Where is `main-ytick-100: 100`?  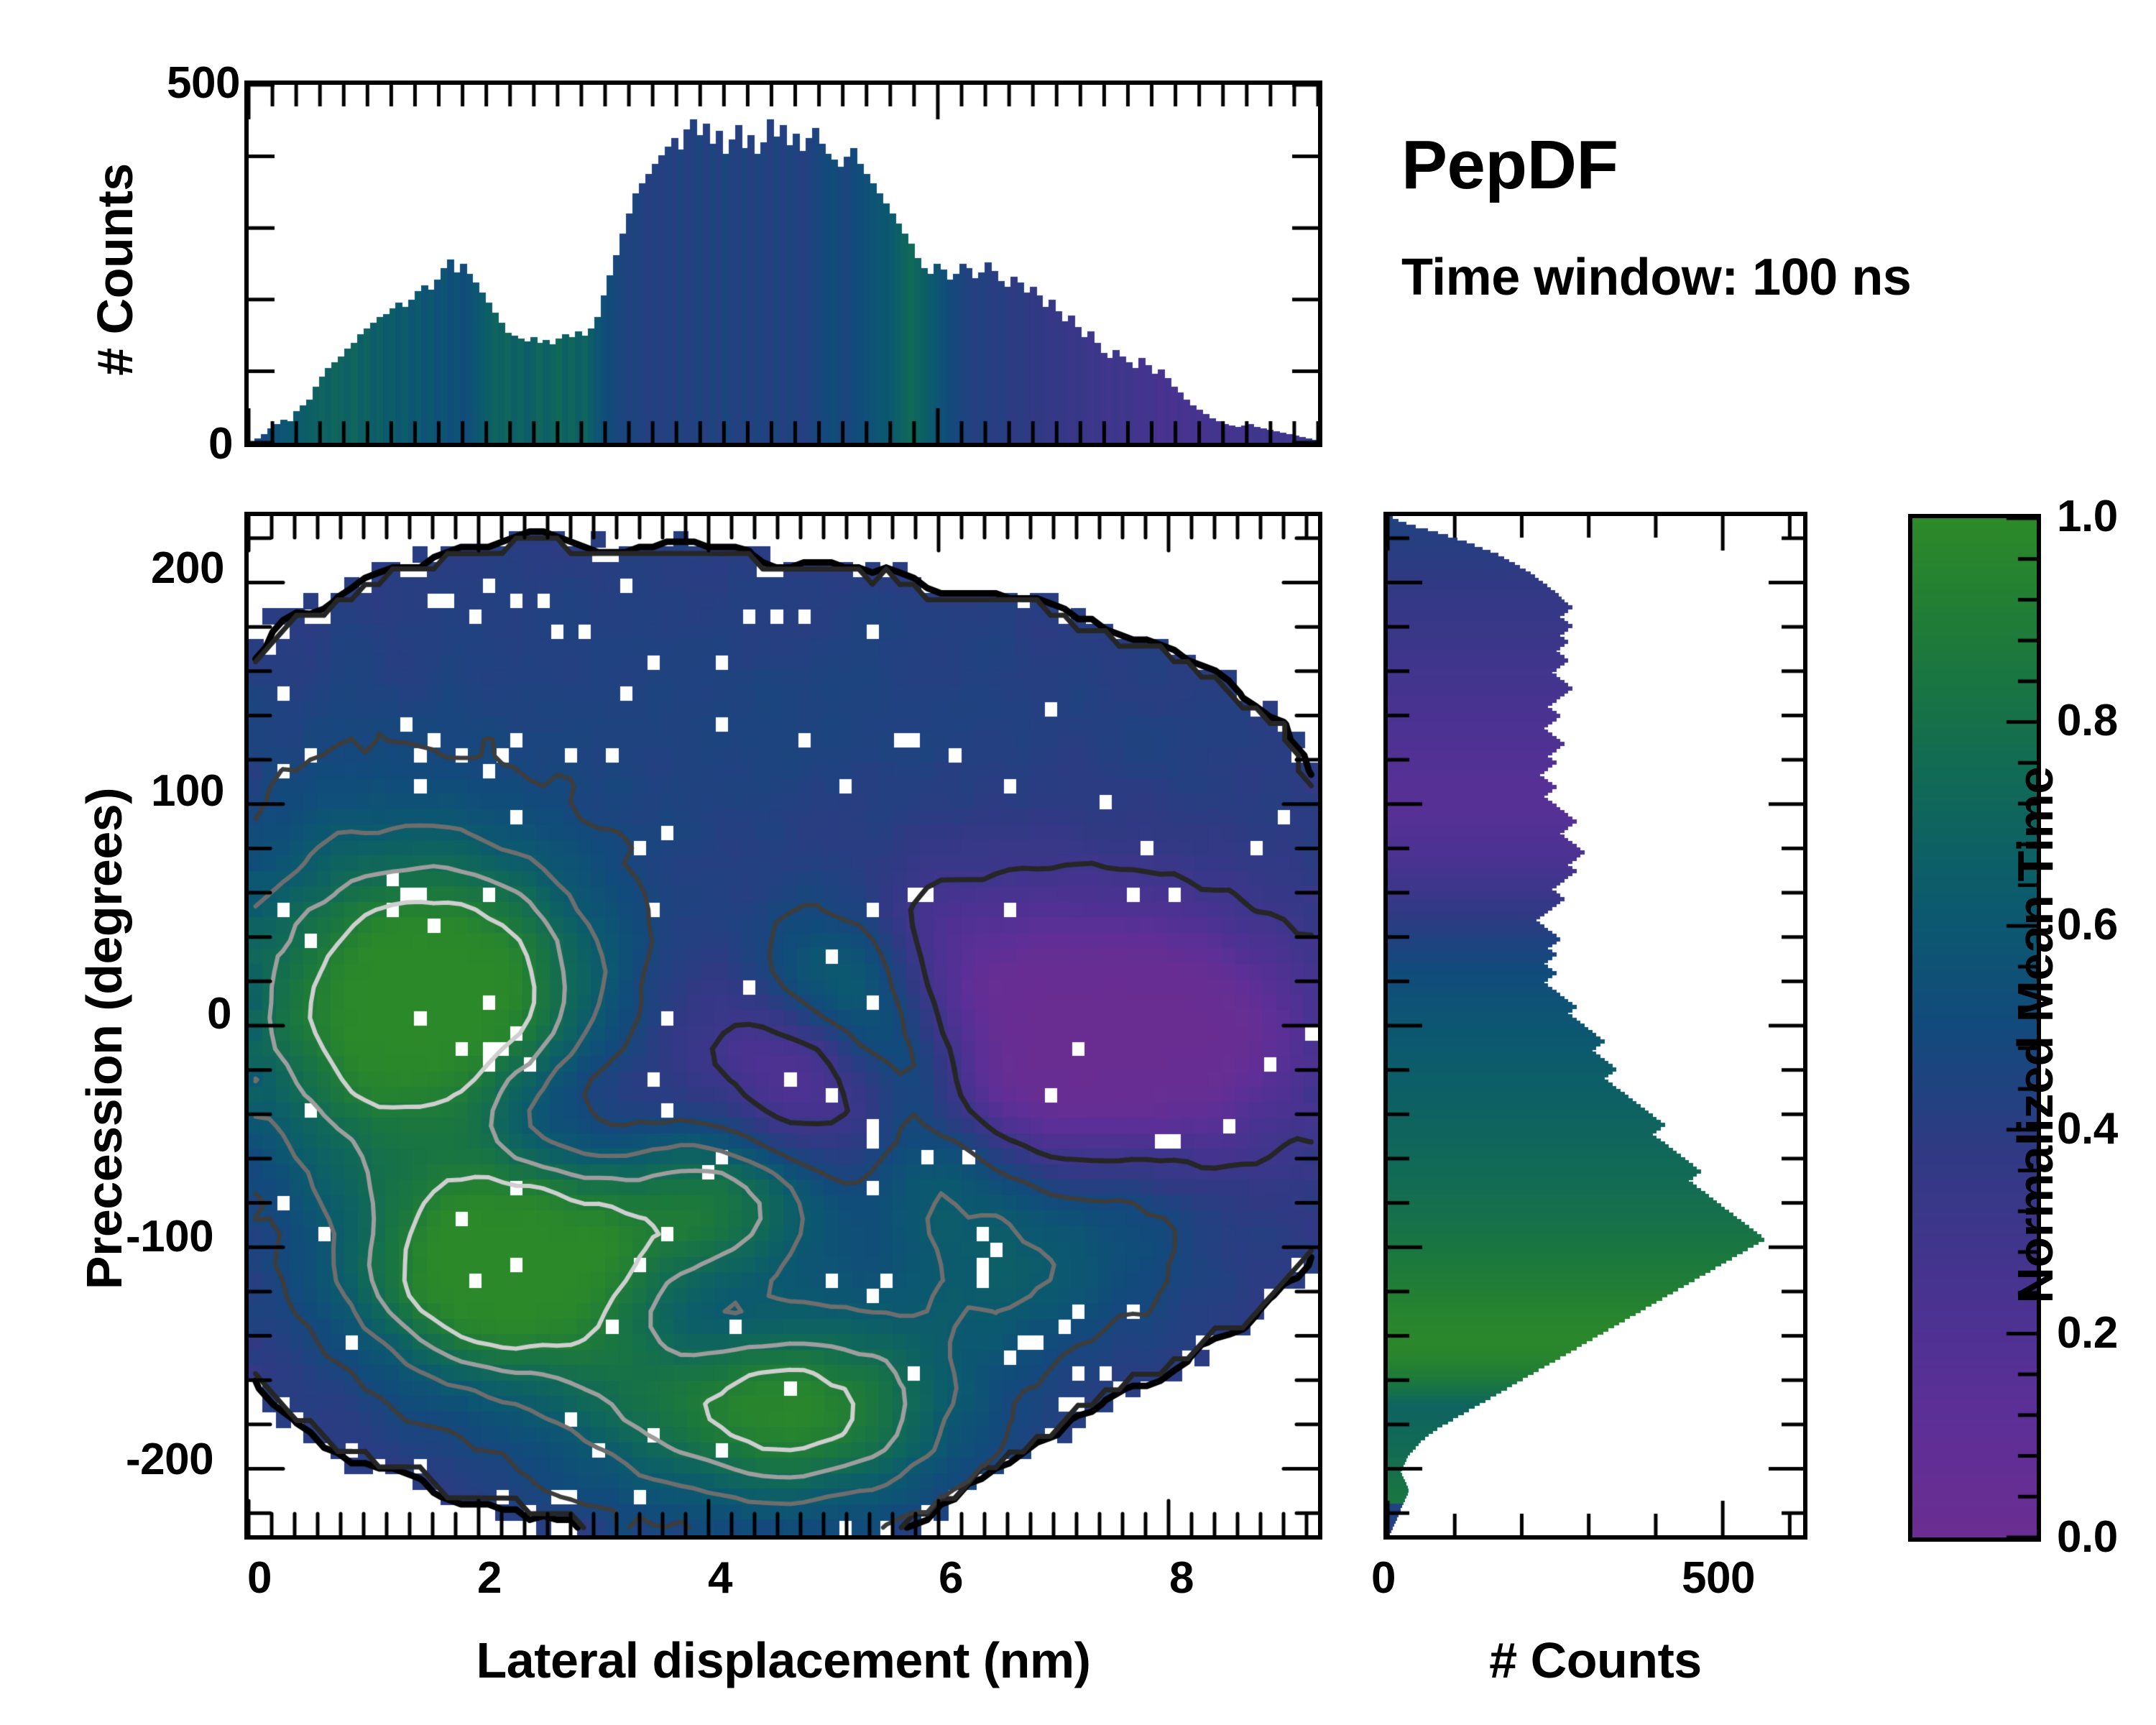 main-ytick-100: 100 is located at coordinates (188, 791).